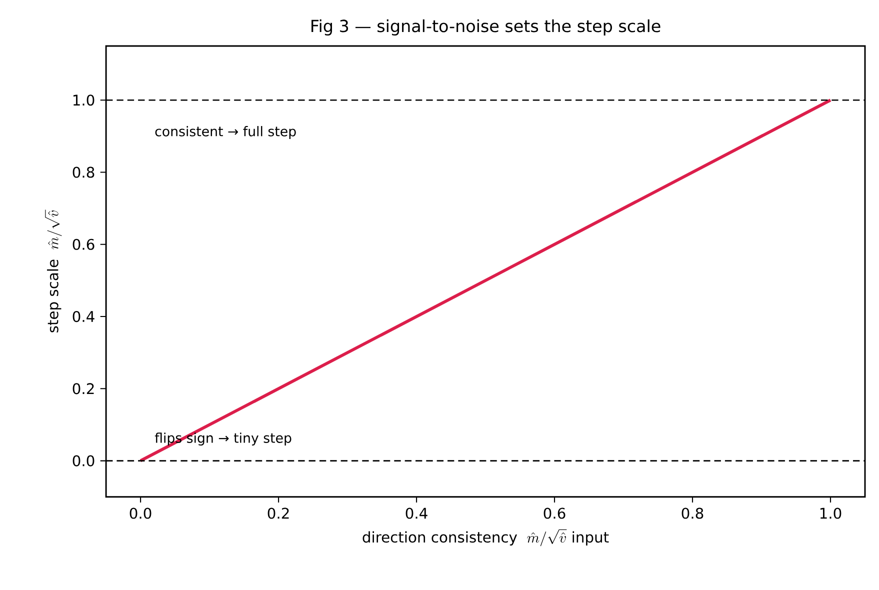 The width and height of the screenshot is (879, 590). Describe the element at coordinates (83, 100) in the screenshot. I see `y-tick-label: 1.0` at that location.